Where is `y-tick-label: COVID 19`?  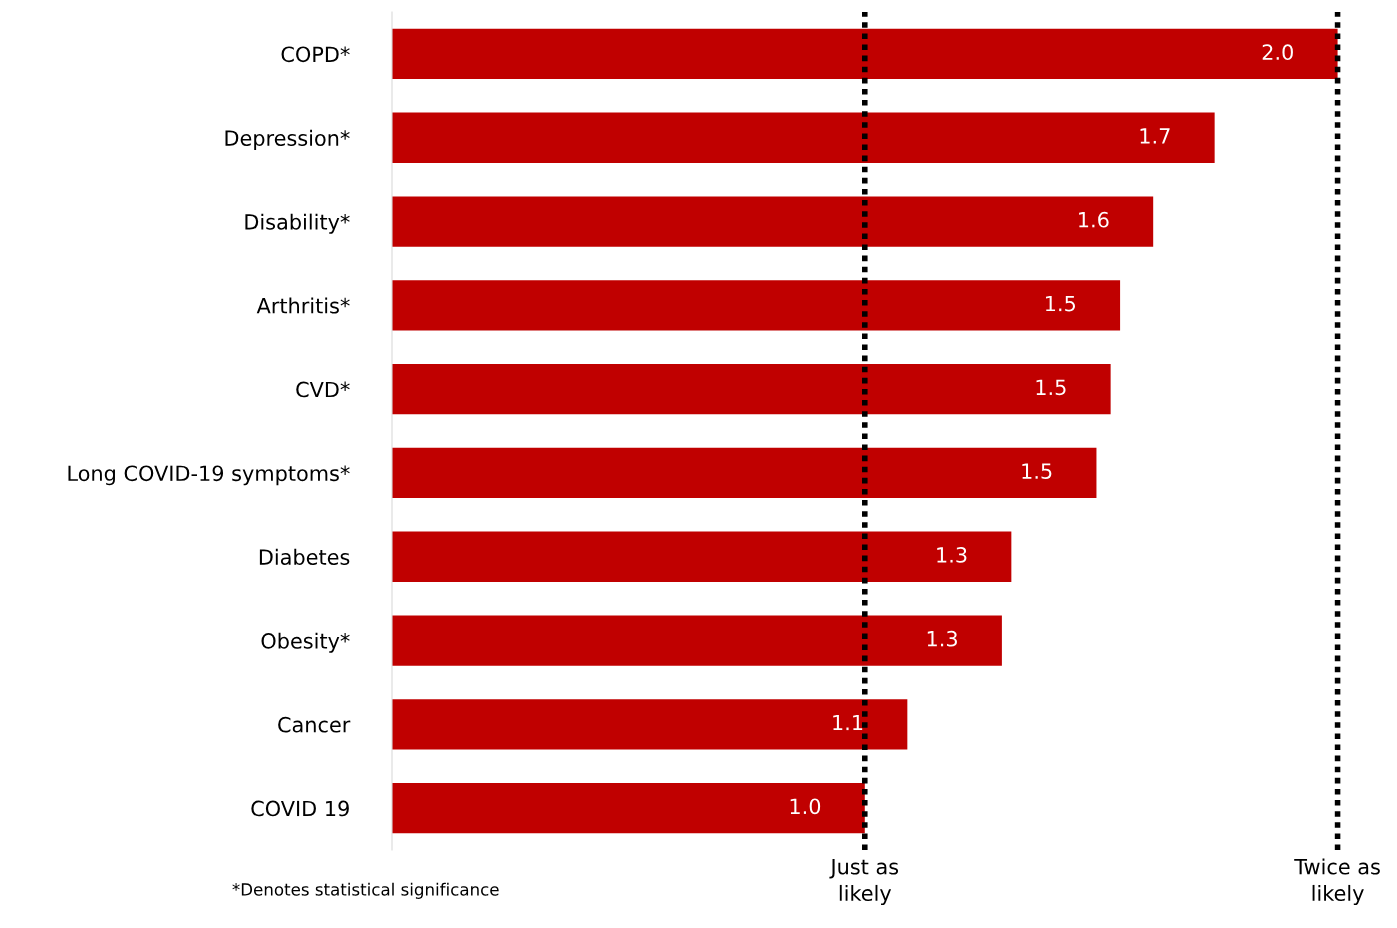 y-tick-label: COVID 19 is located at coordinates (300, 808).